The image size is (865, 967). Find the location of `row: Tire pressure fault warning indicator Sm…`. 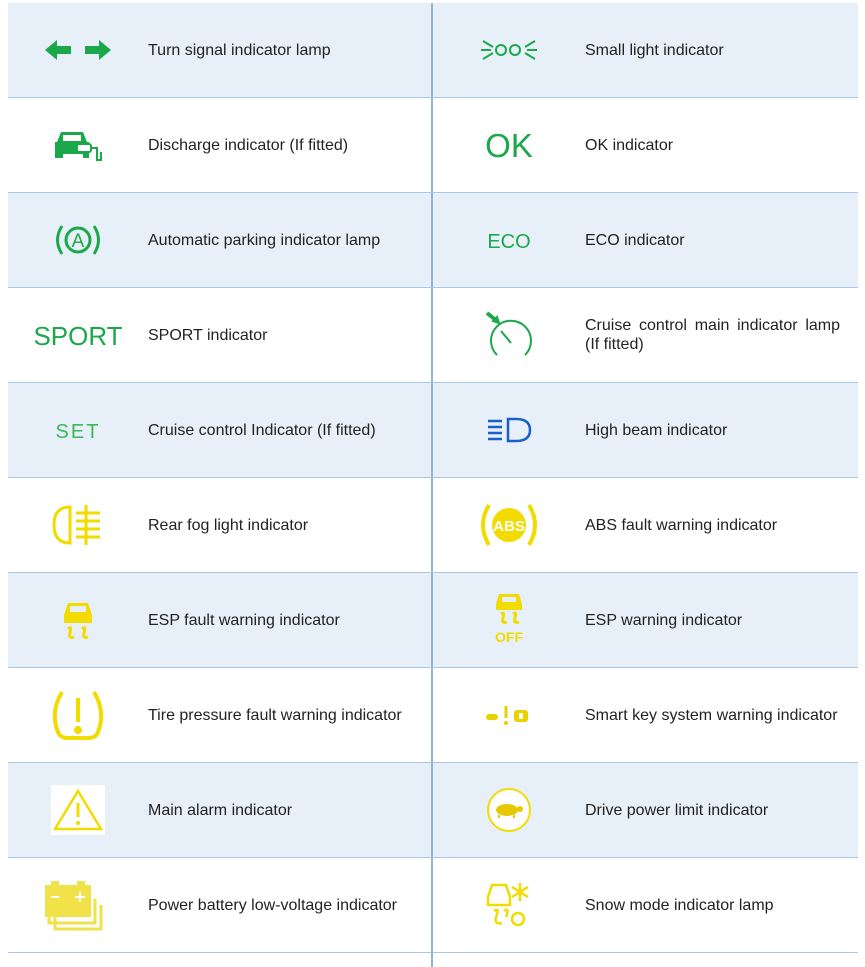

row: Tire pressure fault warning indicator Sm… is located at coordinates (433, 715).